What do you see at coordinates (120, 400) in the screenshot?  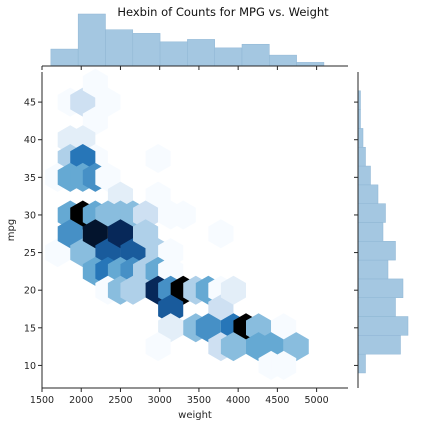 I see `x-tick-label: 2500` at bounding box center [120, 400].